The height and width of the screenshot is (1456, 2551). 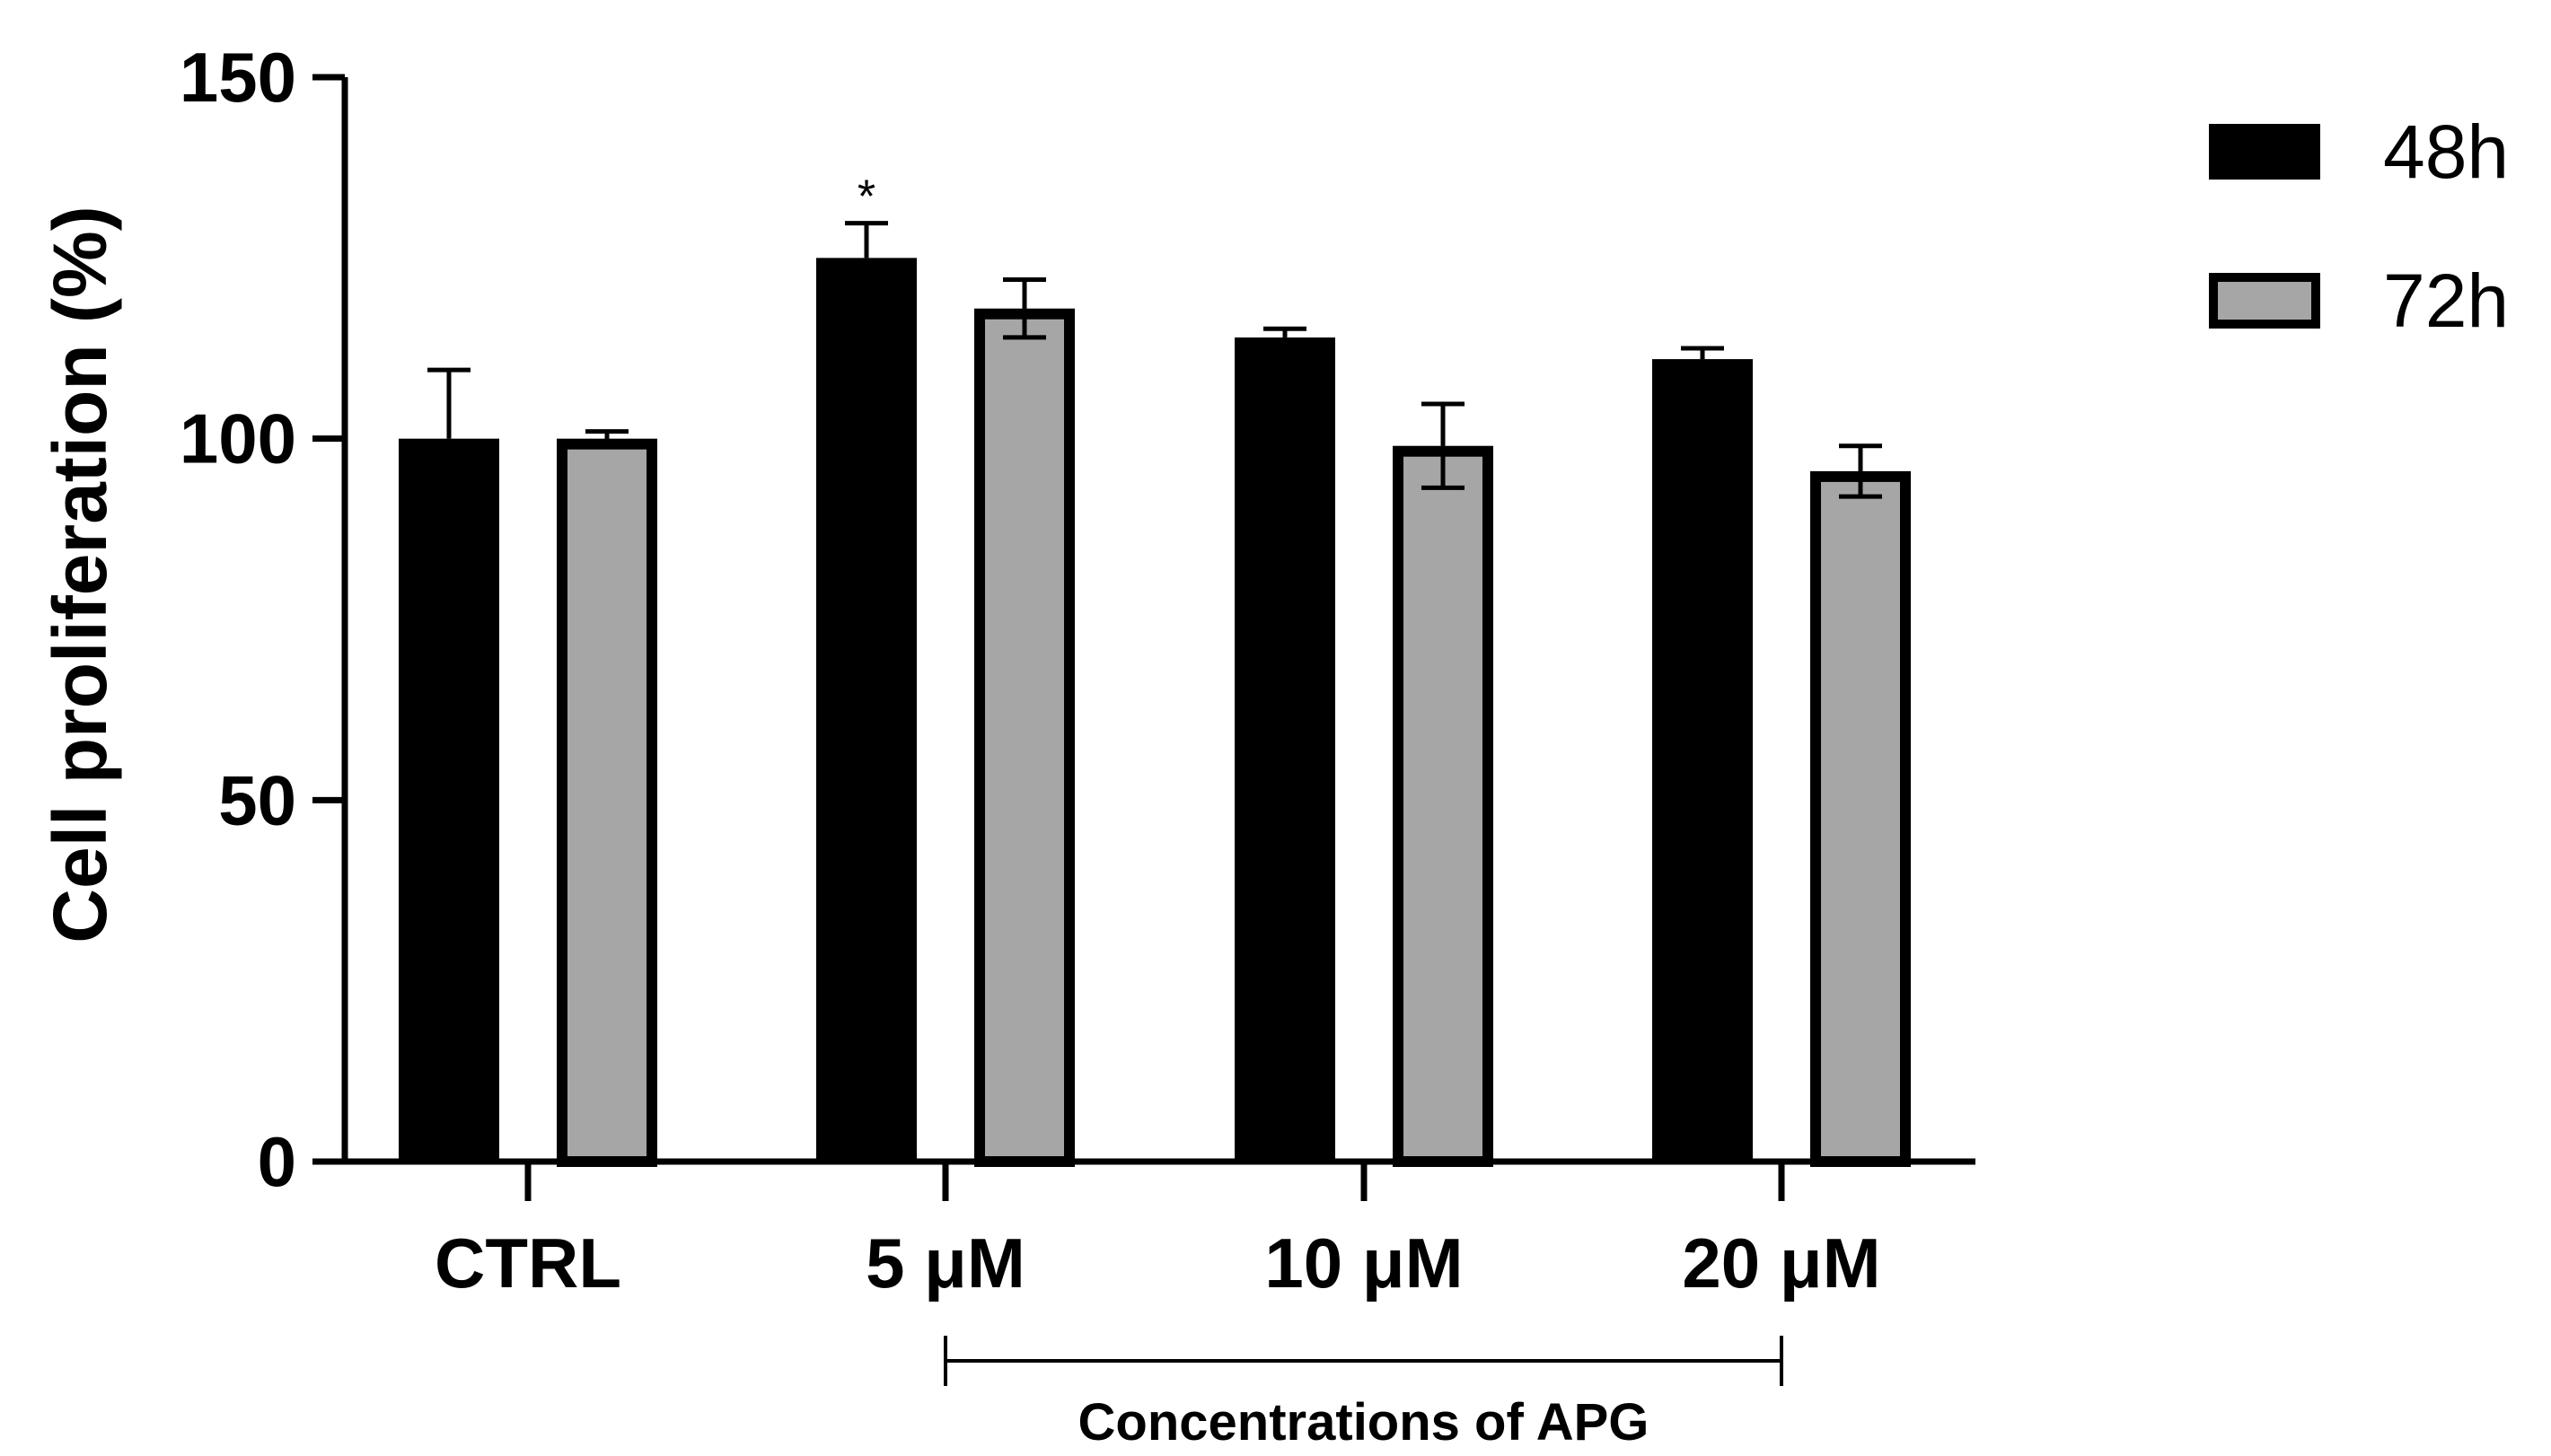 What do you see at coordinates (257, 800) in the screenshot?
I see `y-tick-label: 50` at bounding box center [257, 800].